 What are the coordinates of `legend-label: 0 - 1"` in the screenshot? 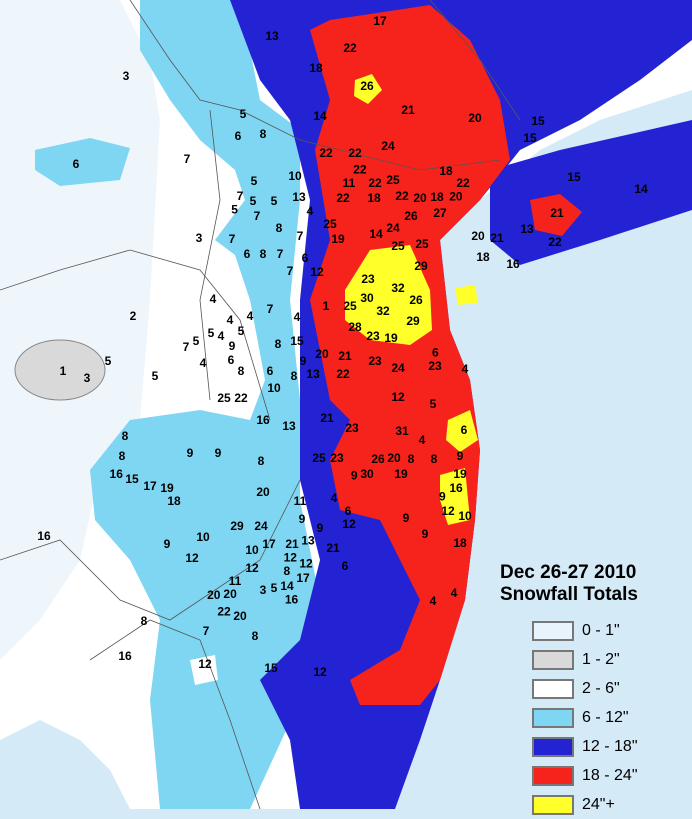 It's located at (601, 630).